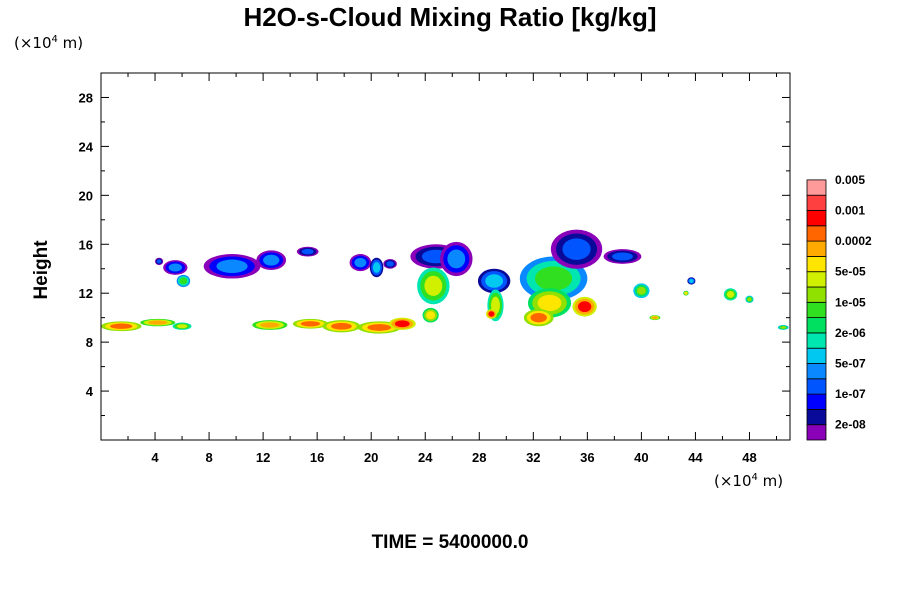 The image size is (900, 600). What do you see at coordinates (695, 457) in the screenshot?
I see `x-tick-label: 44` at bounding box center [695, 457].